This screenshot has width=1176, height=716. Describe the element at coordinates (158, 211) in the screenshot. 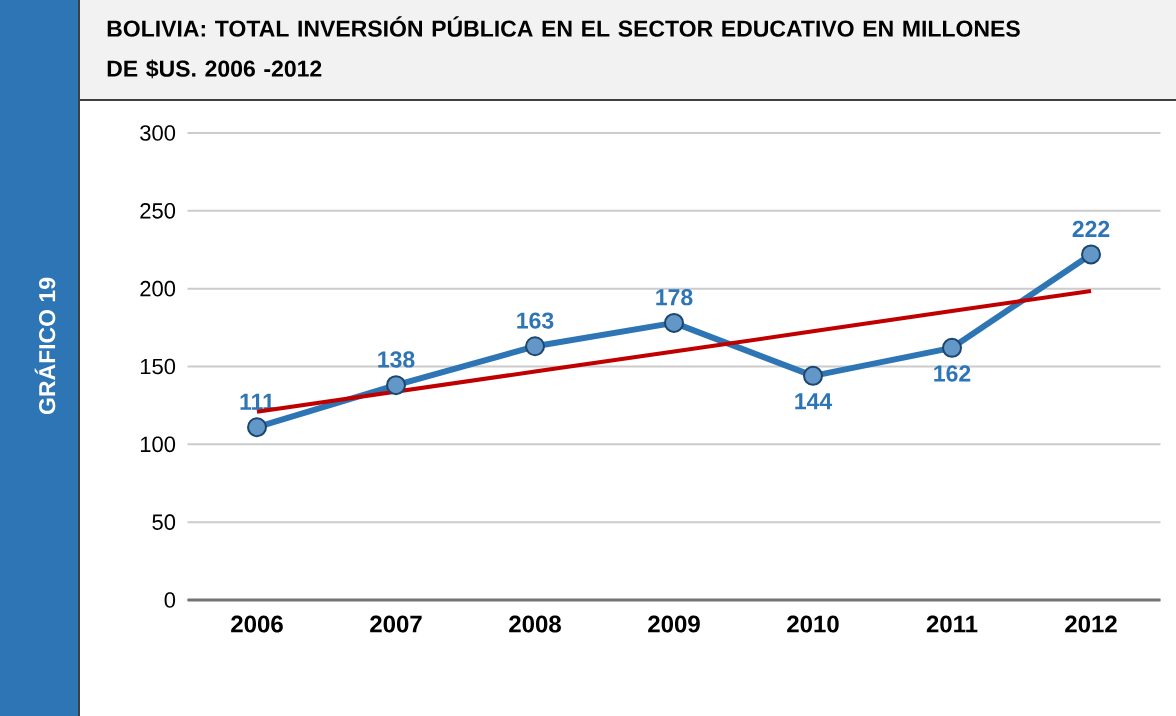

I see `y-tick-label: 250` at that location.